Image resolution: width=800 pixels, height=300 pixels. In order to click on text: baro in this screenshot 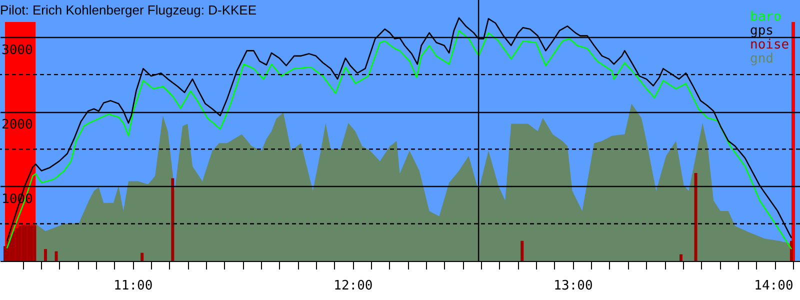, I will do `click(766, 17)`.